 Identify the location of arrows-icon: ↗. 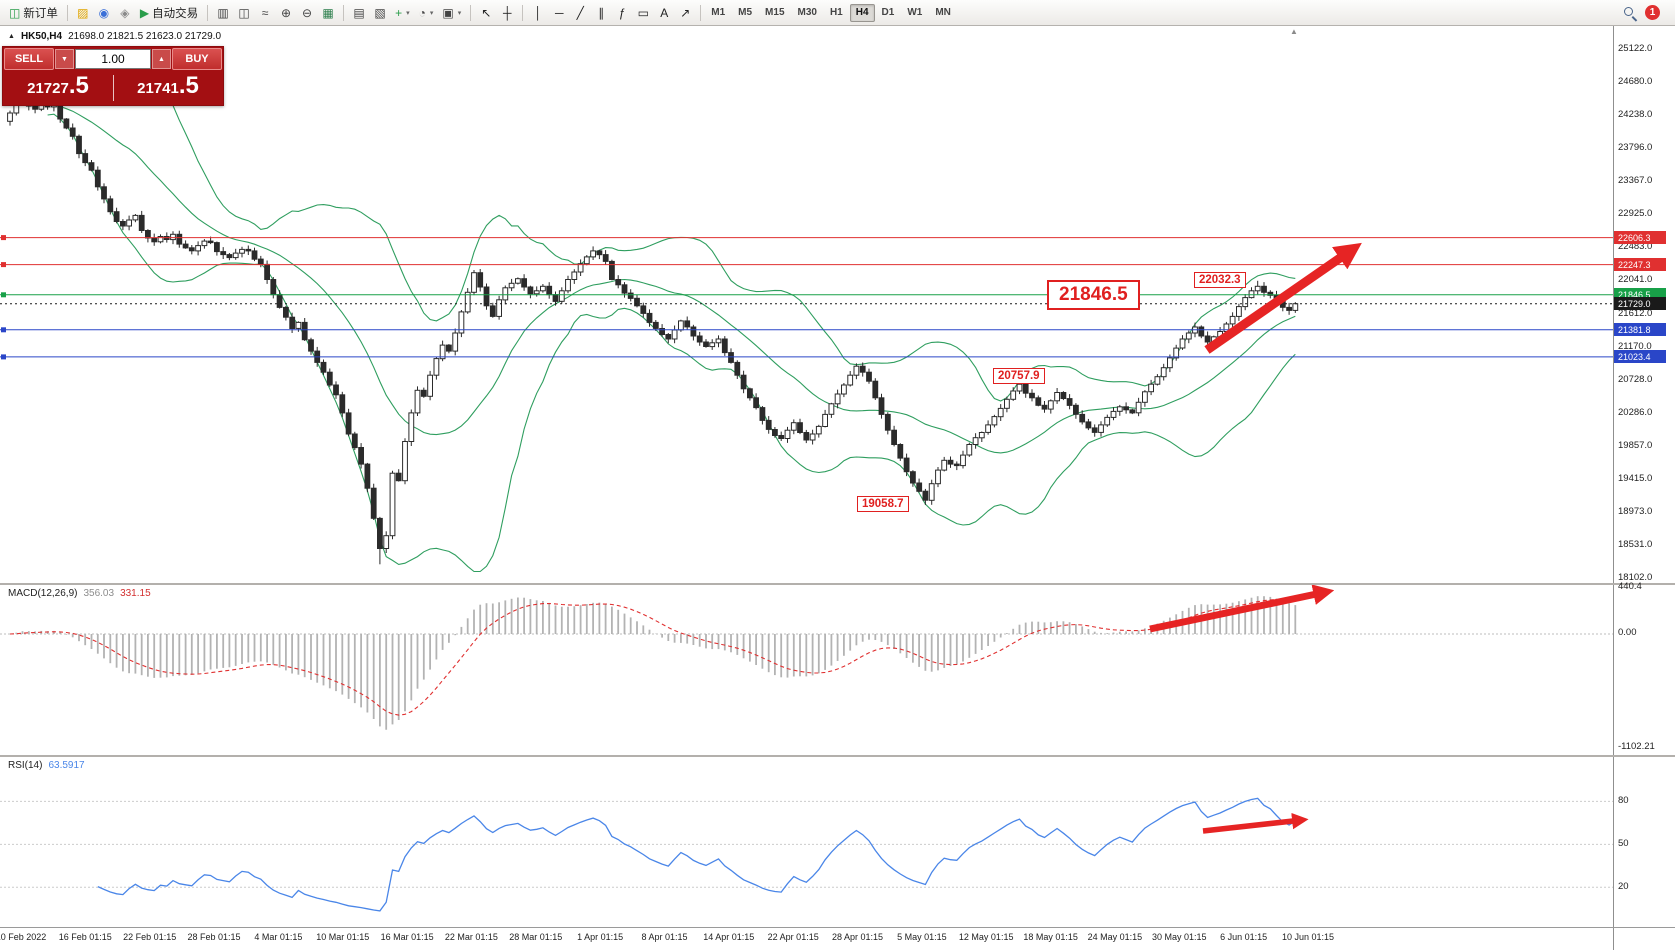
(685, 13).